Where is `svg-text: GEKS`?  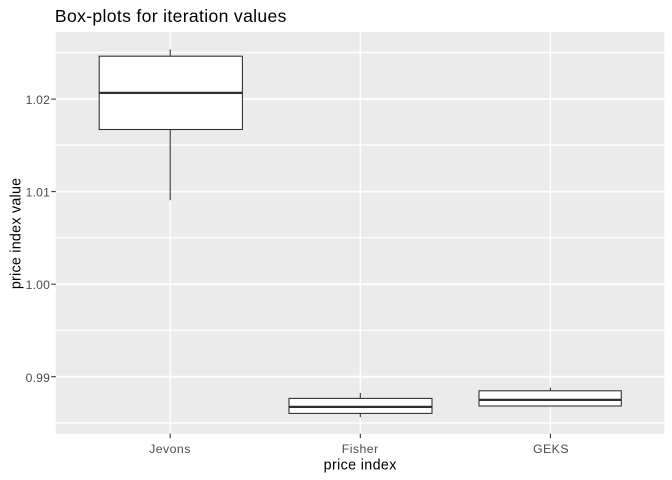 svg-text: GEKS is located at coordinates (551, 449).